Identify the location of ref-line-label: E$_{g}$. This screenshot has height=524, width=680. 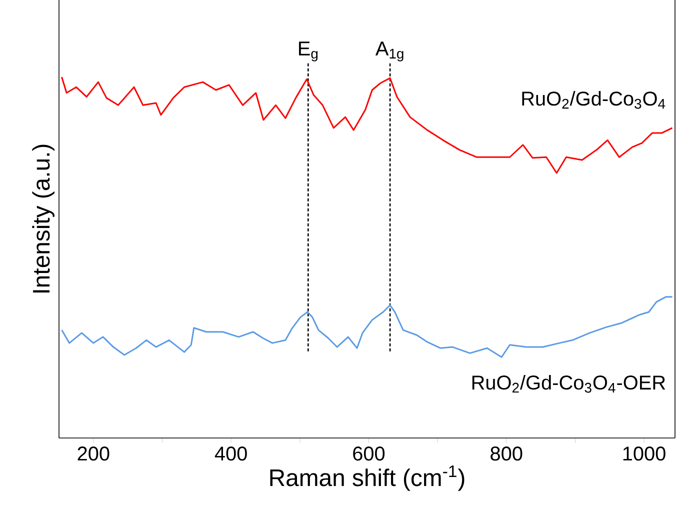
(308, 52).